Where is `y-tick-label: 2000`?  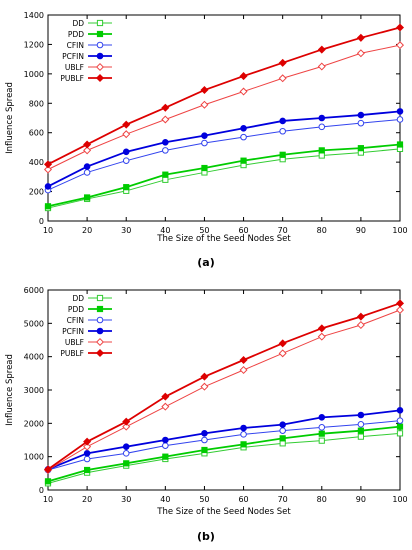 y-tick-label: 2000 is located at coordinates (34, 423).